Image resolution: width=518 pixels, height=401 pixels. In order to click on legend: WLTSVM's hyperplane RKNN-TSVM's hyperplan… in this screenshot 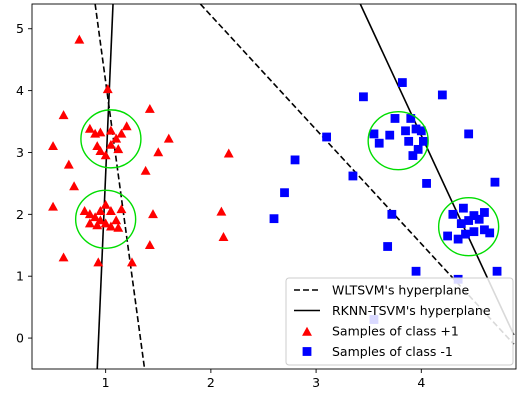, I will do `click(399, 321)`.